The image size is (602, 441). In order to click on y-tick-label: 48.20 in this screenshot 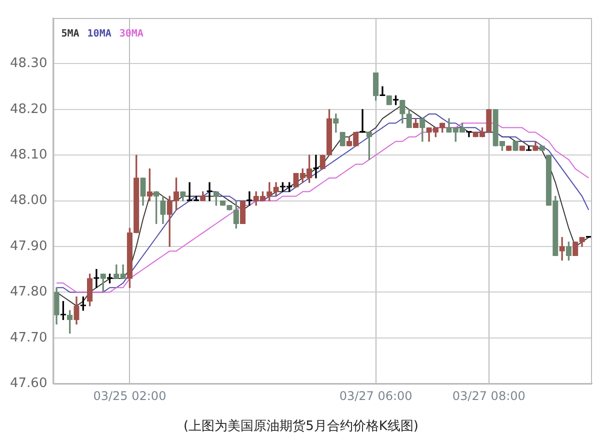, I will do `click(29, 109)`.